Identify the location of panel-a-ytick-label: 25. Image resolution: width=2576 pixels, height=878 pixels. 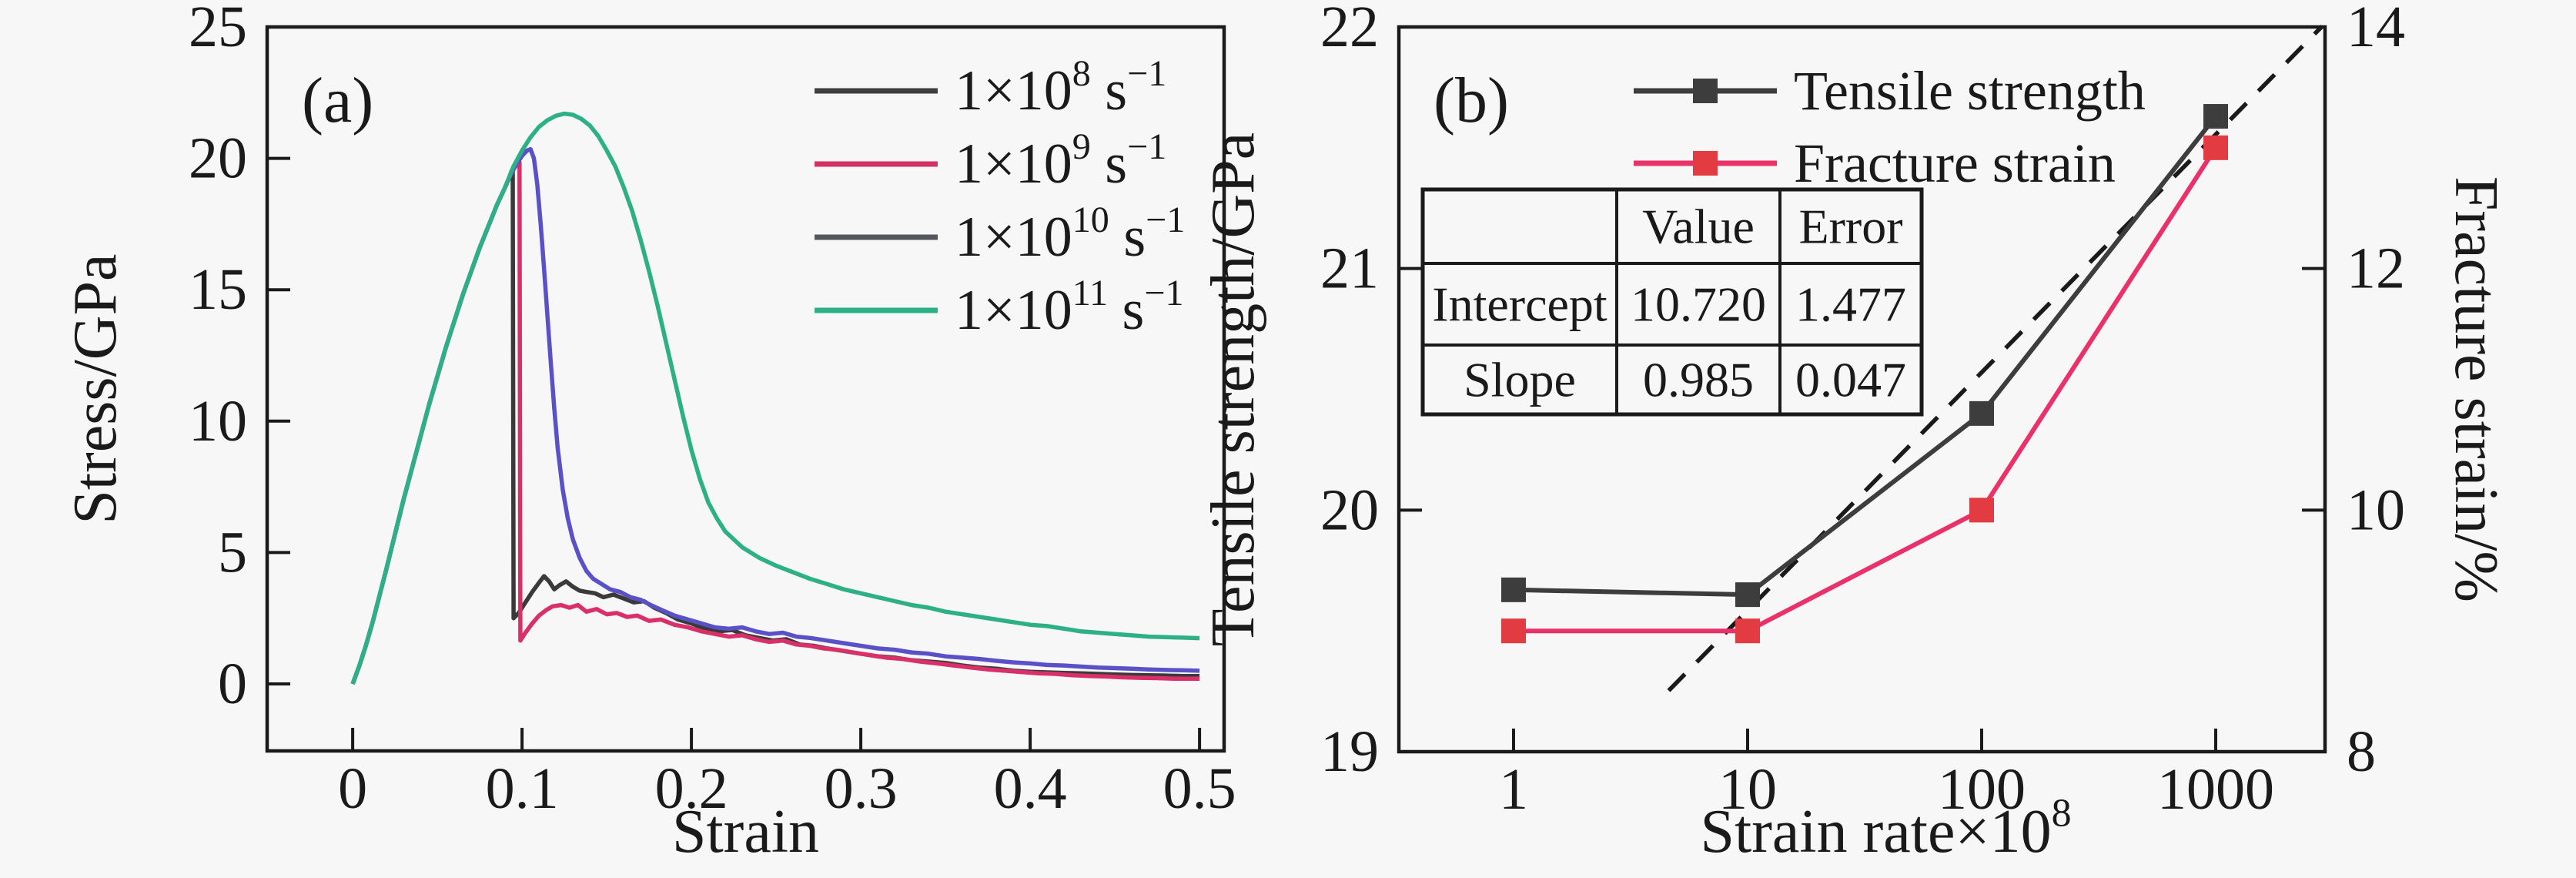
(218, 29).